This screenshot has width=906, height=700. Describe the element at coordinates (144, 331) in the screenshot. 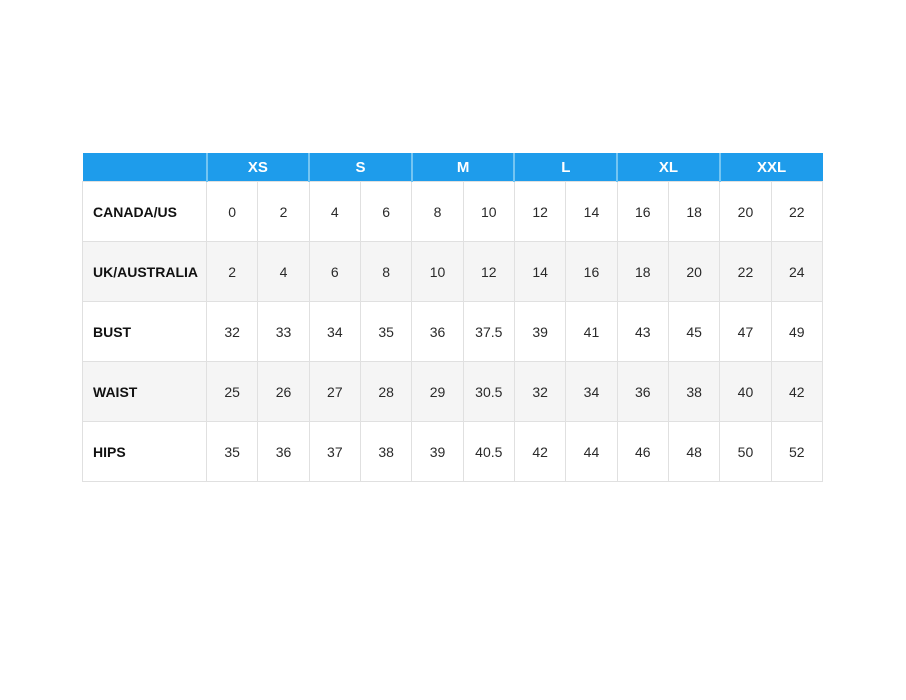

I see `row-label-bust: BUST` at that location.